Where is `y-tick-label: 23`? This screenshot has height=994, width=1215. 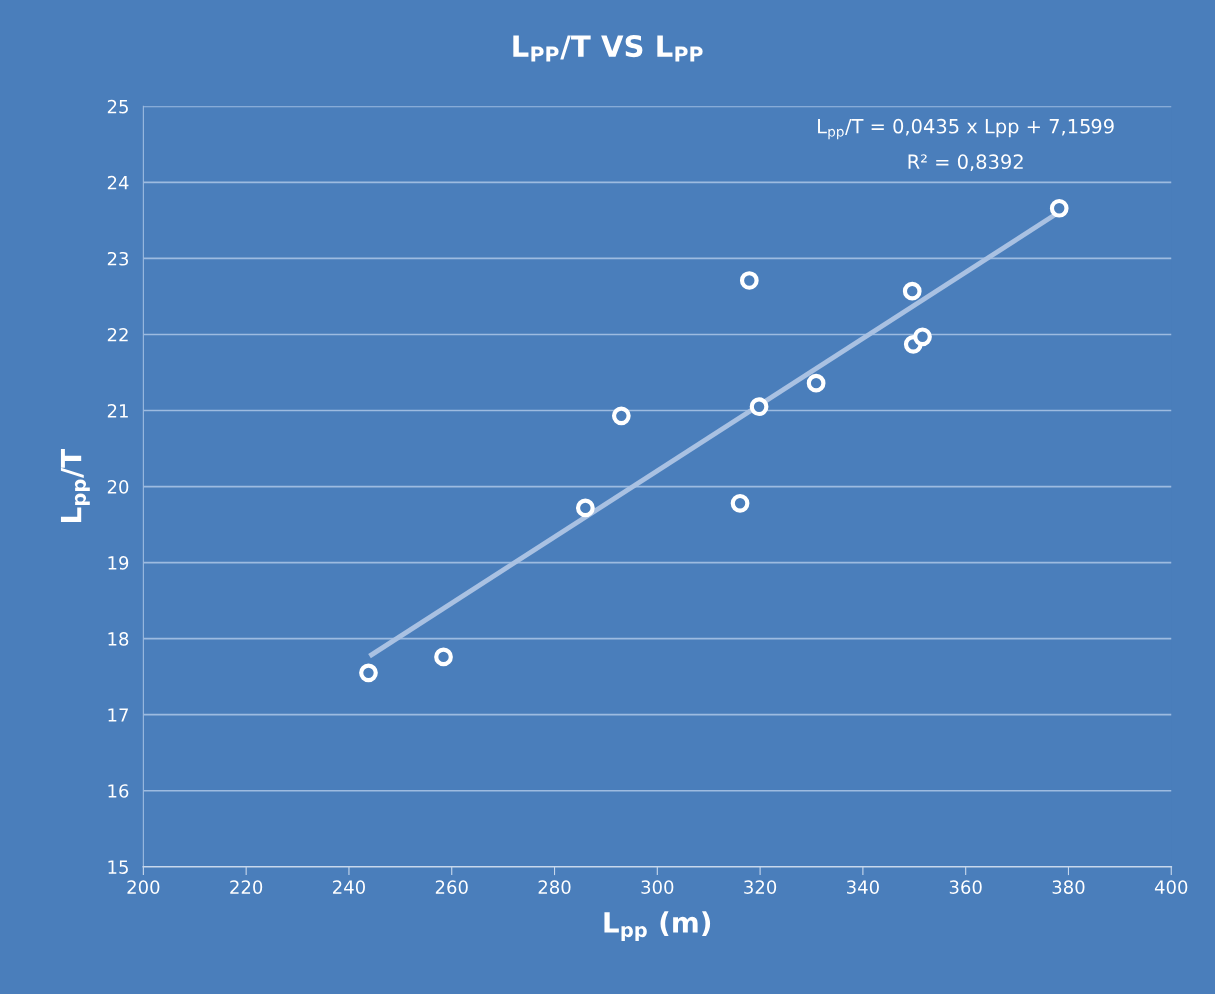
y-tick-label: 23 is located at coordinates (118, 258).